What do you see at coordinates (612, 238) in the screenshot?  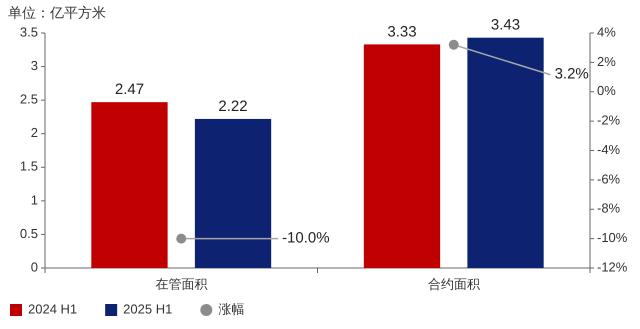 I see `y2tick: -10%` at bounding box center [612, 238].